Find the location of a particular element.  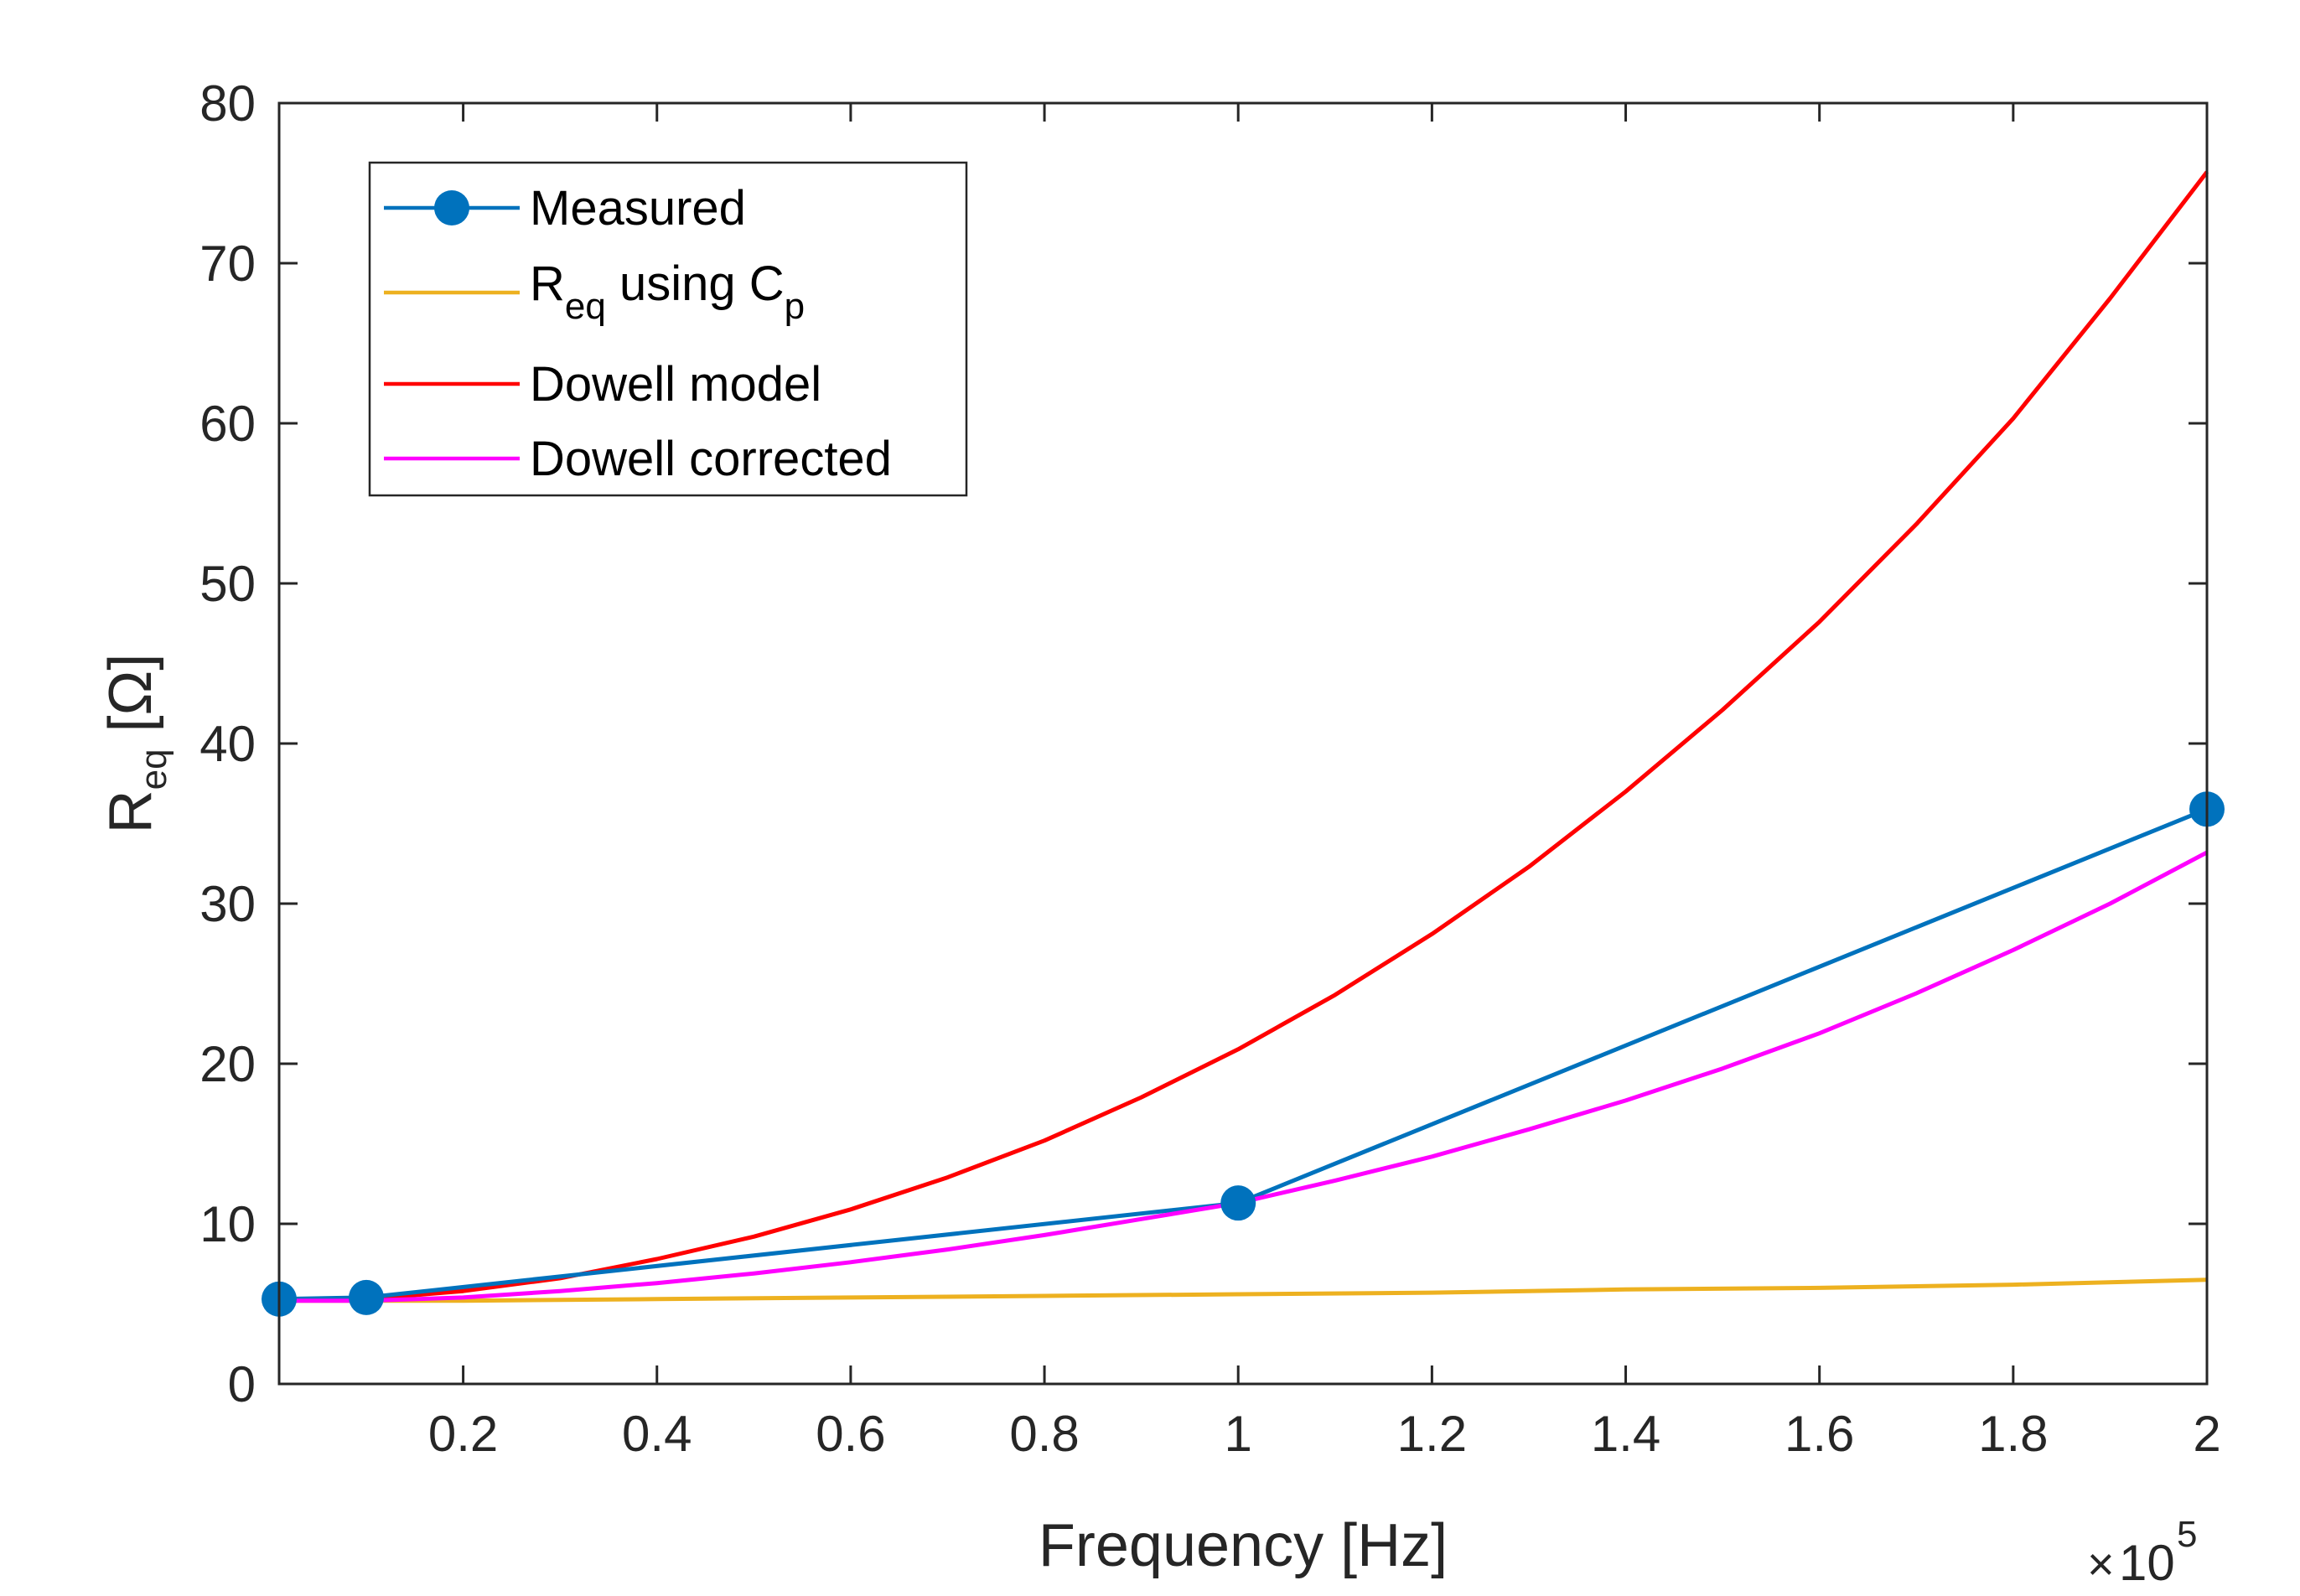

y-axis-label-main: R is located at coordinates (130, 811).